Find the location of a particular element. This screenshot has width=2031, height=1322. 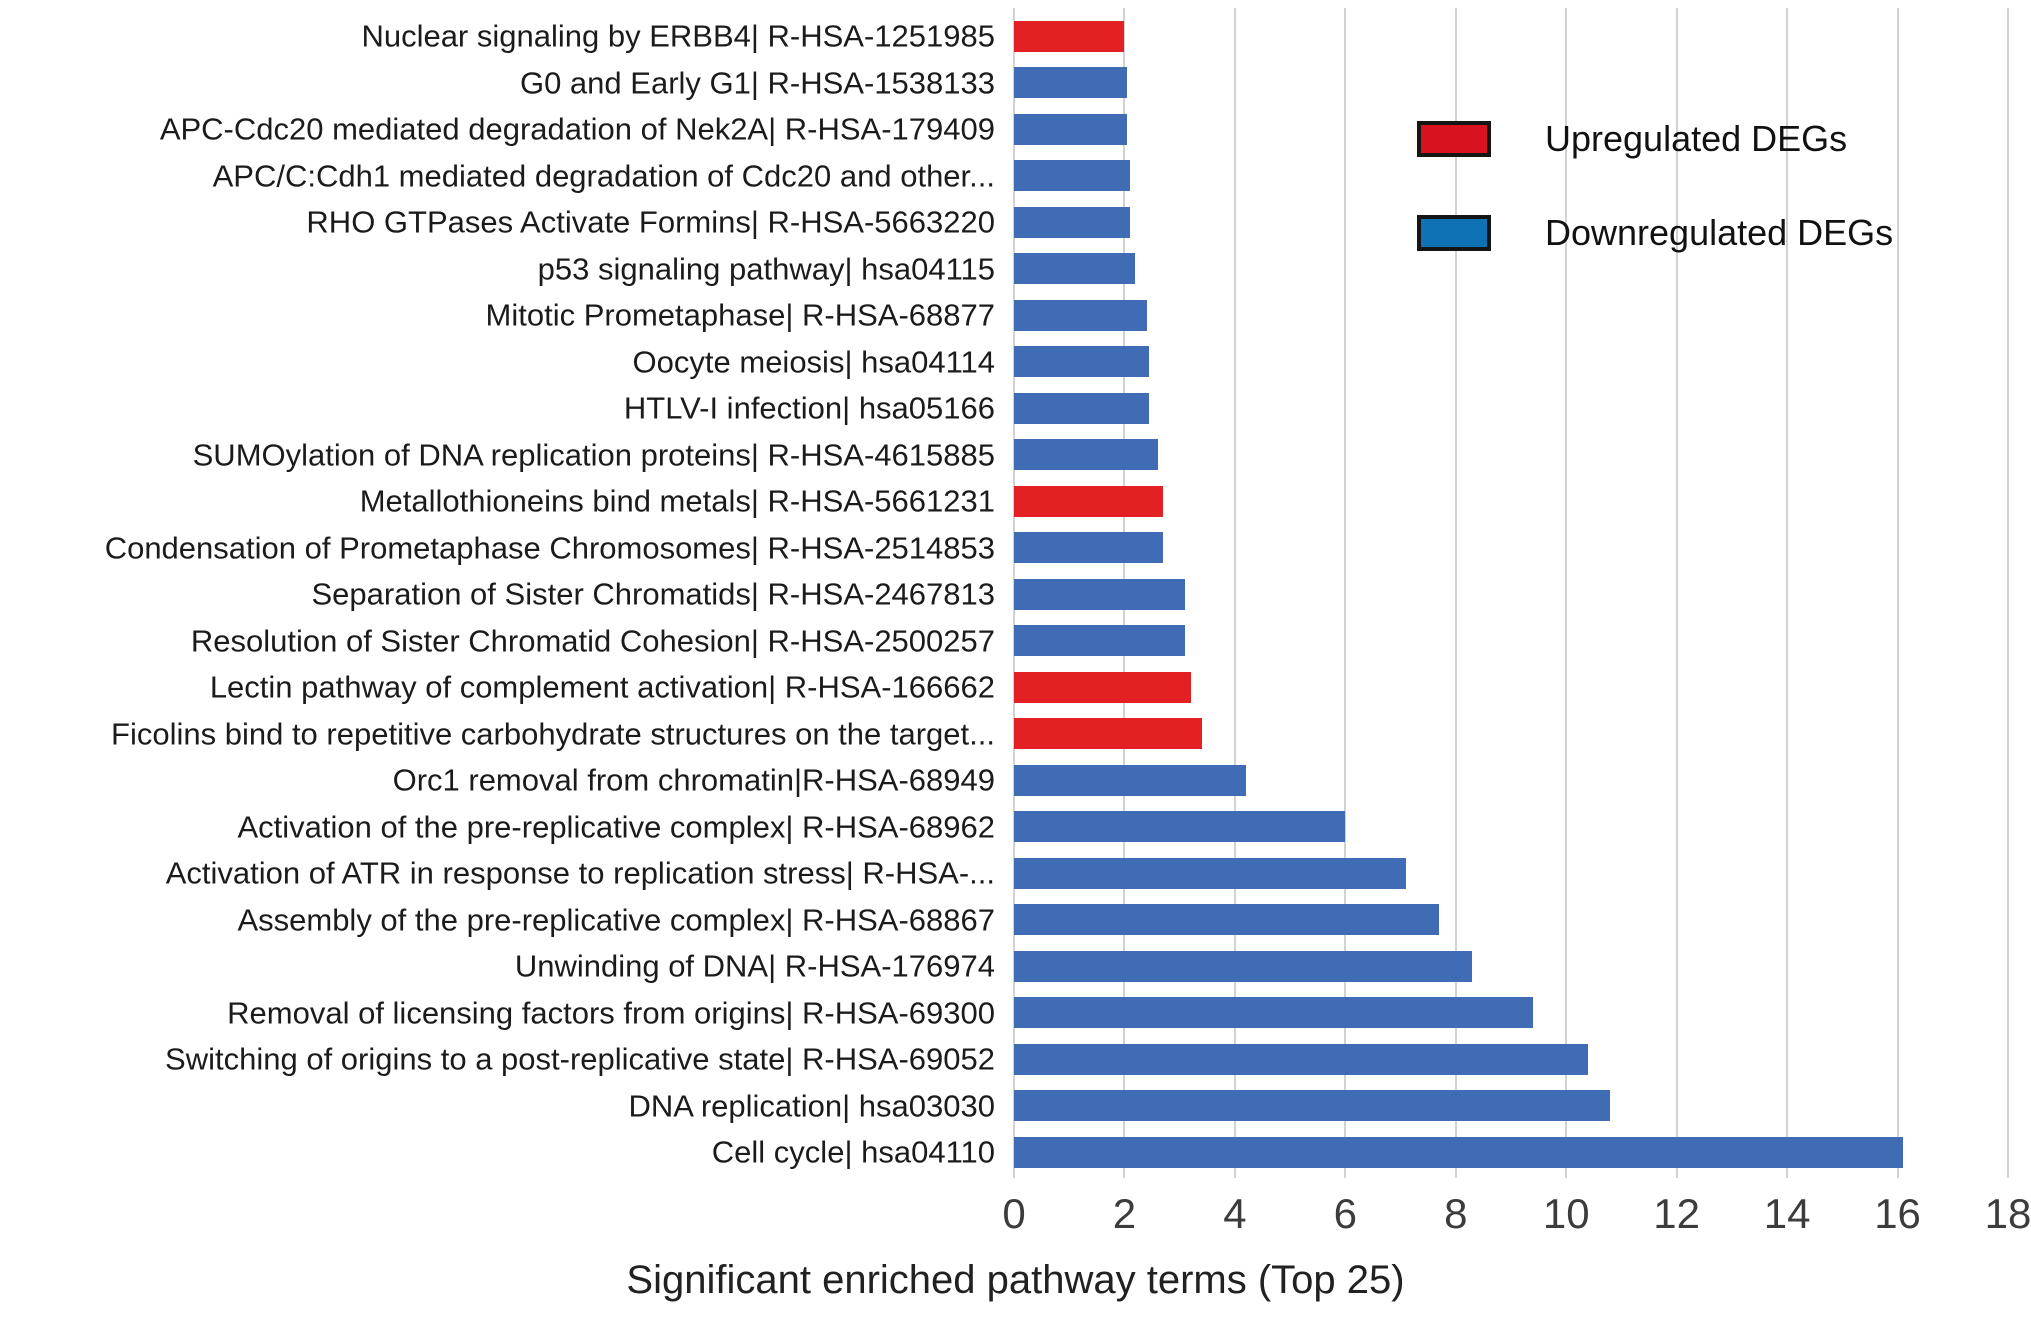

x-tick-label-16: 16 is located at coordinates (1897, 1213).